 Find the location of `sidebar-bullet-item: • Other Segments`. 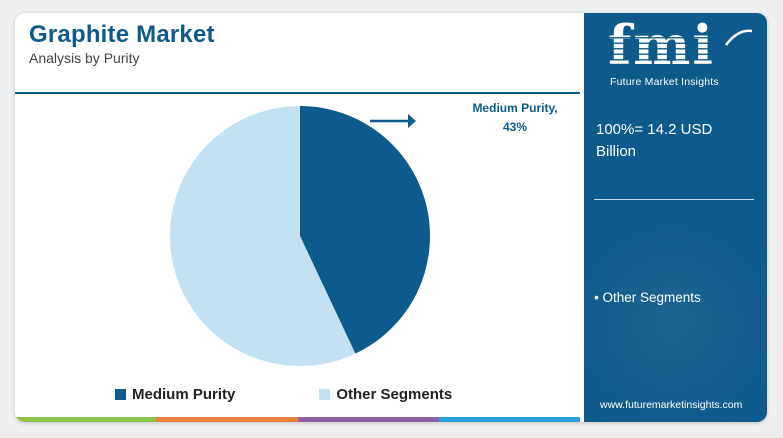

sidebar-bullet-item: • Other Segments is located at coordinates (647, 297).